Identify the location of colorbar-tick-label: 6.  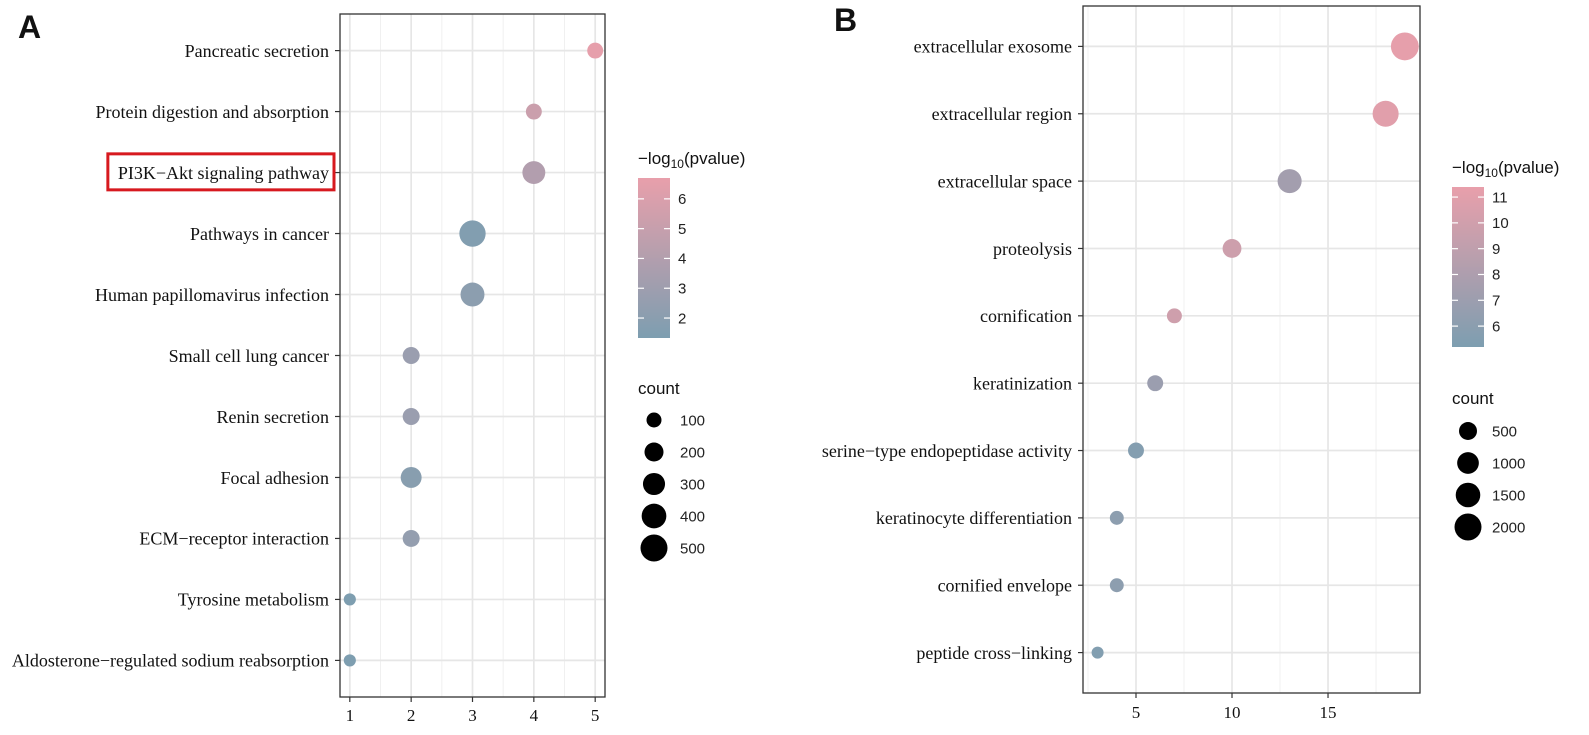
(682, 199).